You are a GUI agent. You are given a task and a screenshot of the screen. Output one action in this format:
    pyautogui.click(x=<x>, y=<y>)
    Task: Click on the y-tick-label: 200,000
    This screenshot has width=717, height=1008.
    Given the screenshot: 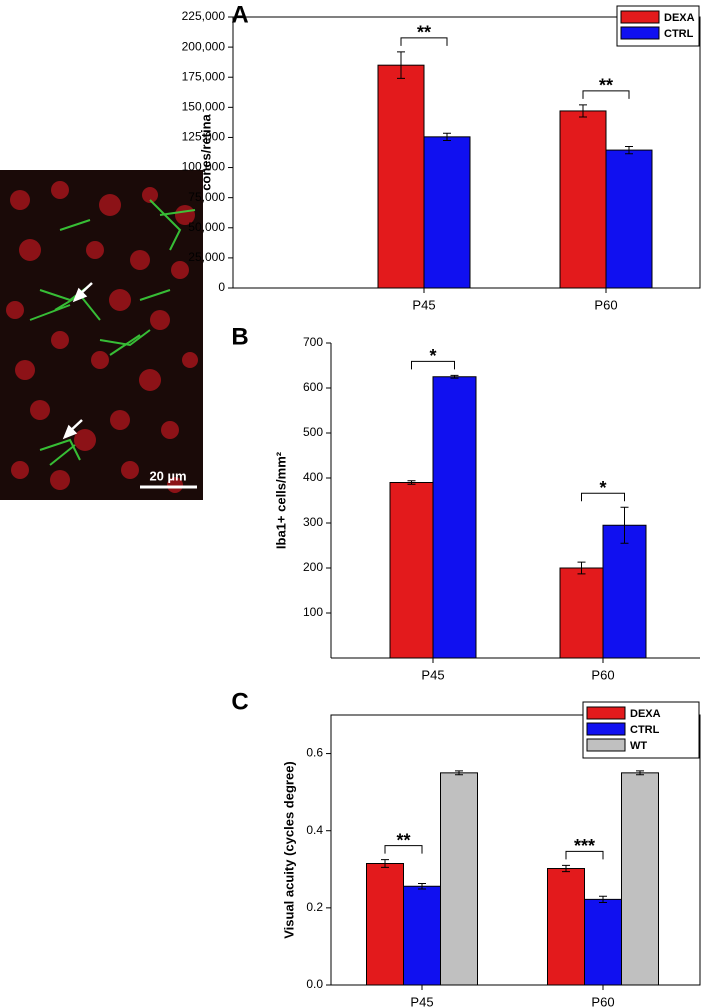 What is the action you would take?
    pyautogui.click(x=204, y=46)
    